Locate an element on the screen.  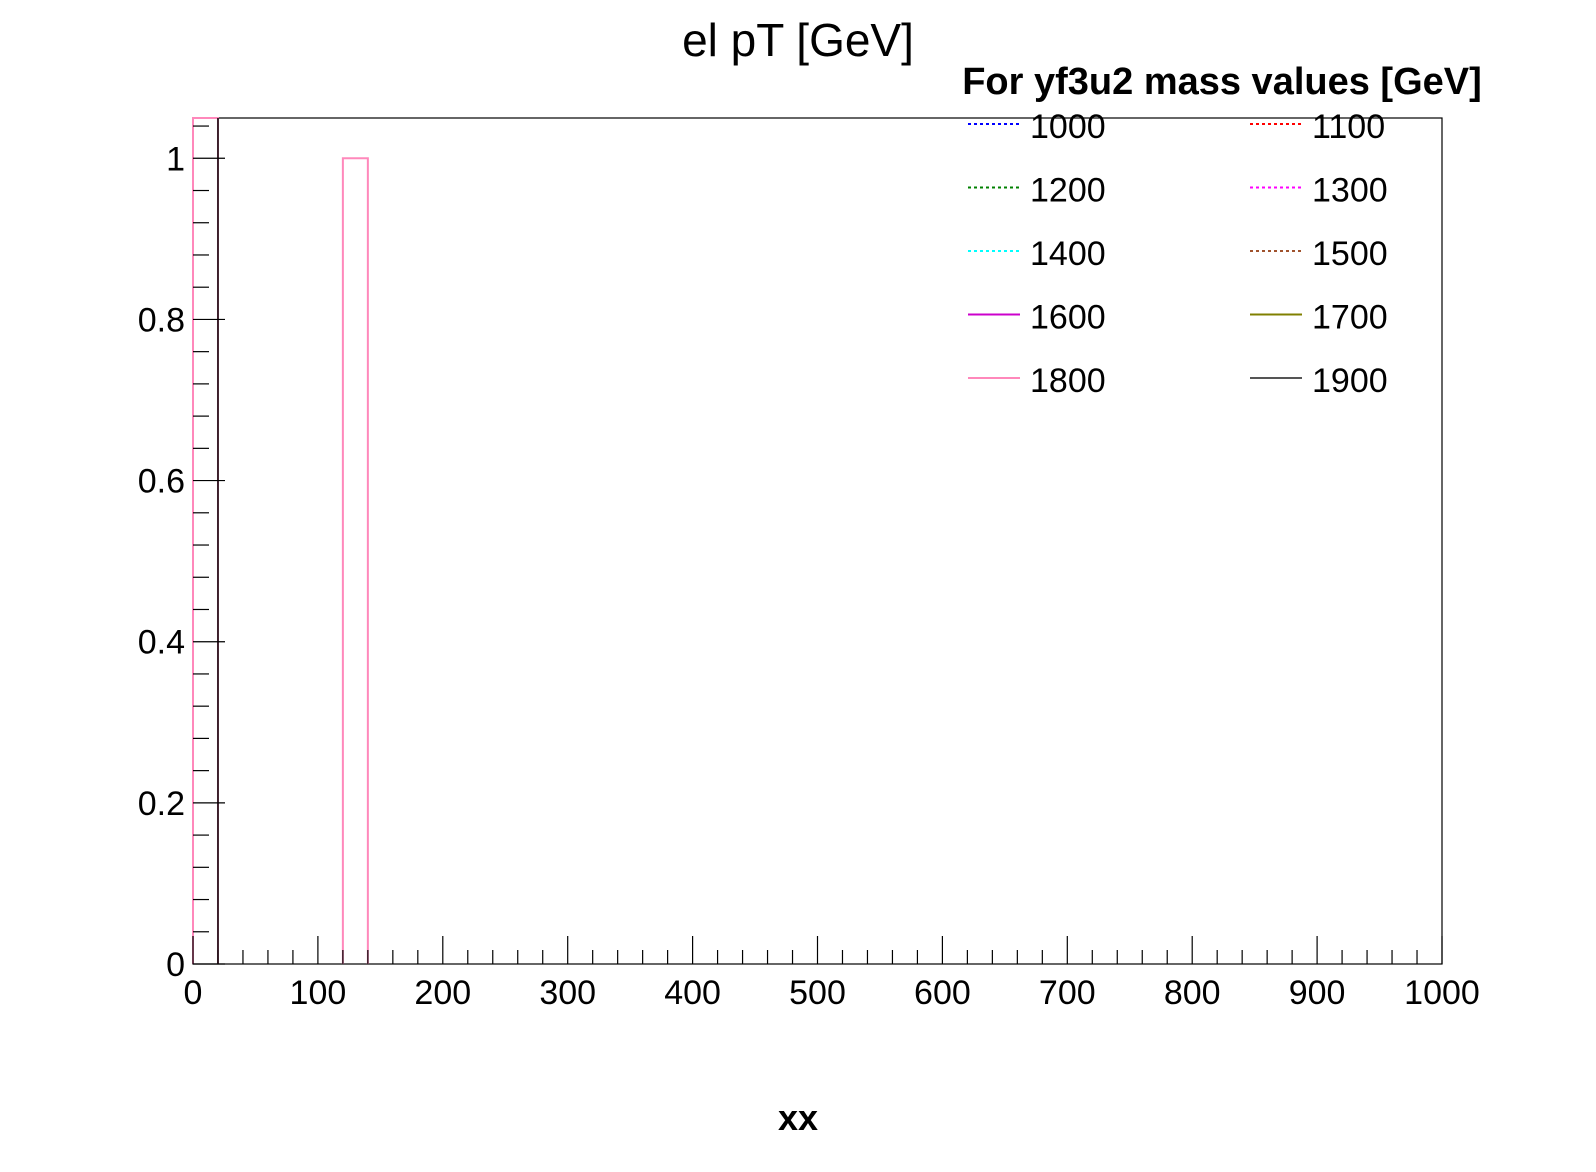
x-tick-label: 900 is located at coordinates (1317, 993).